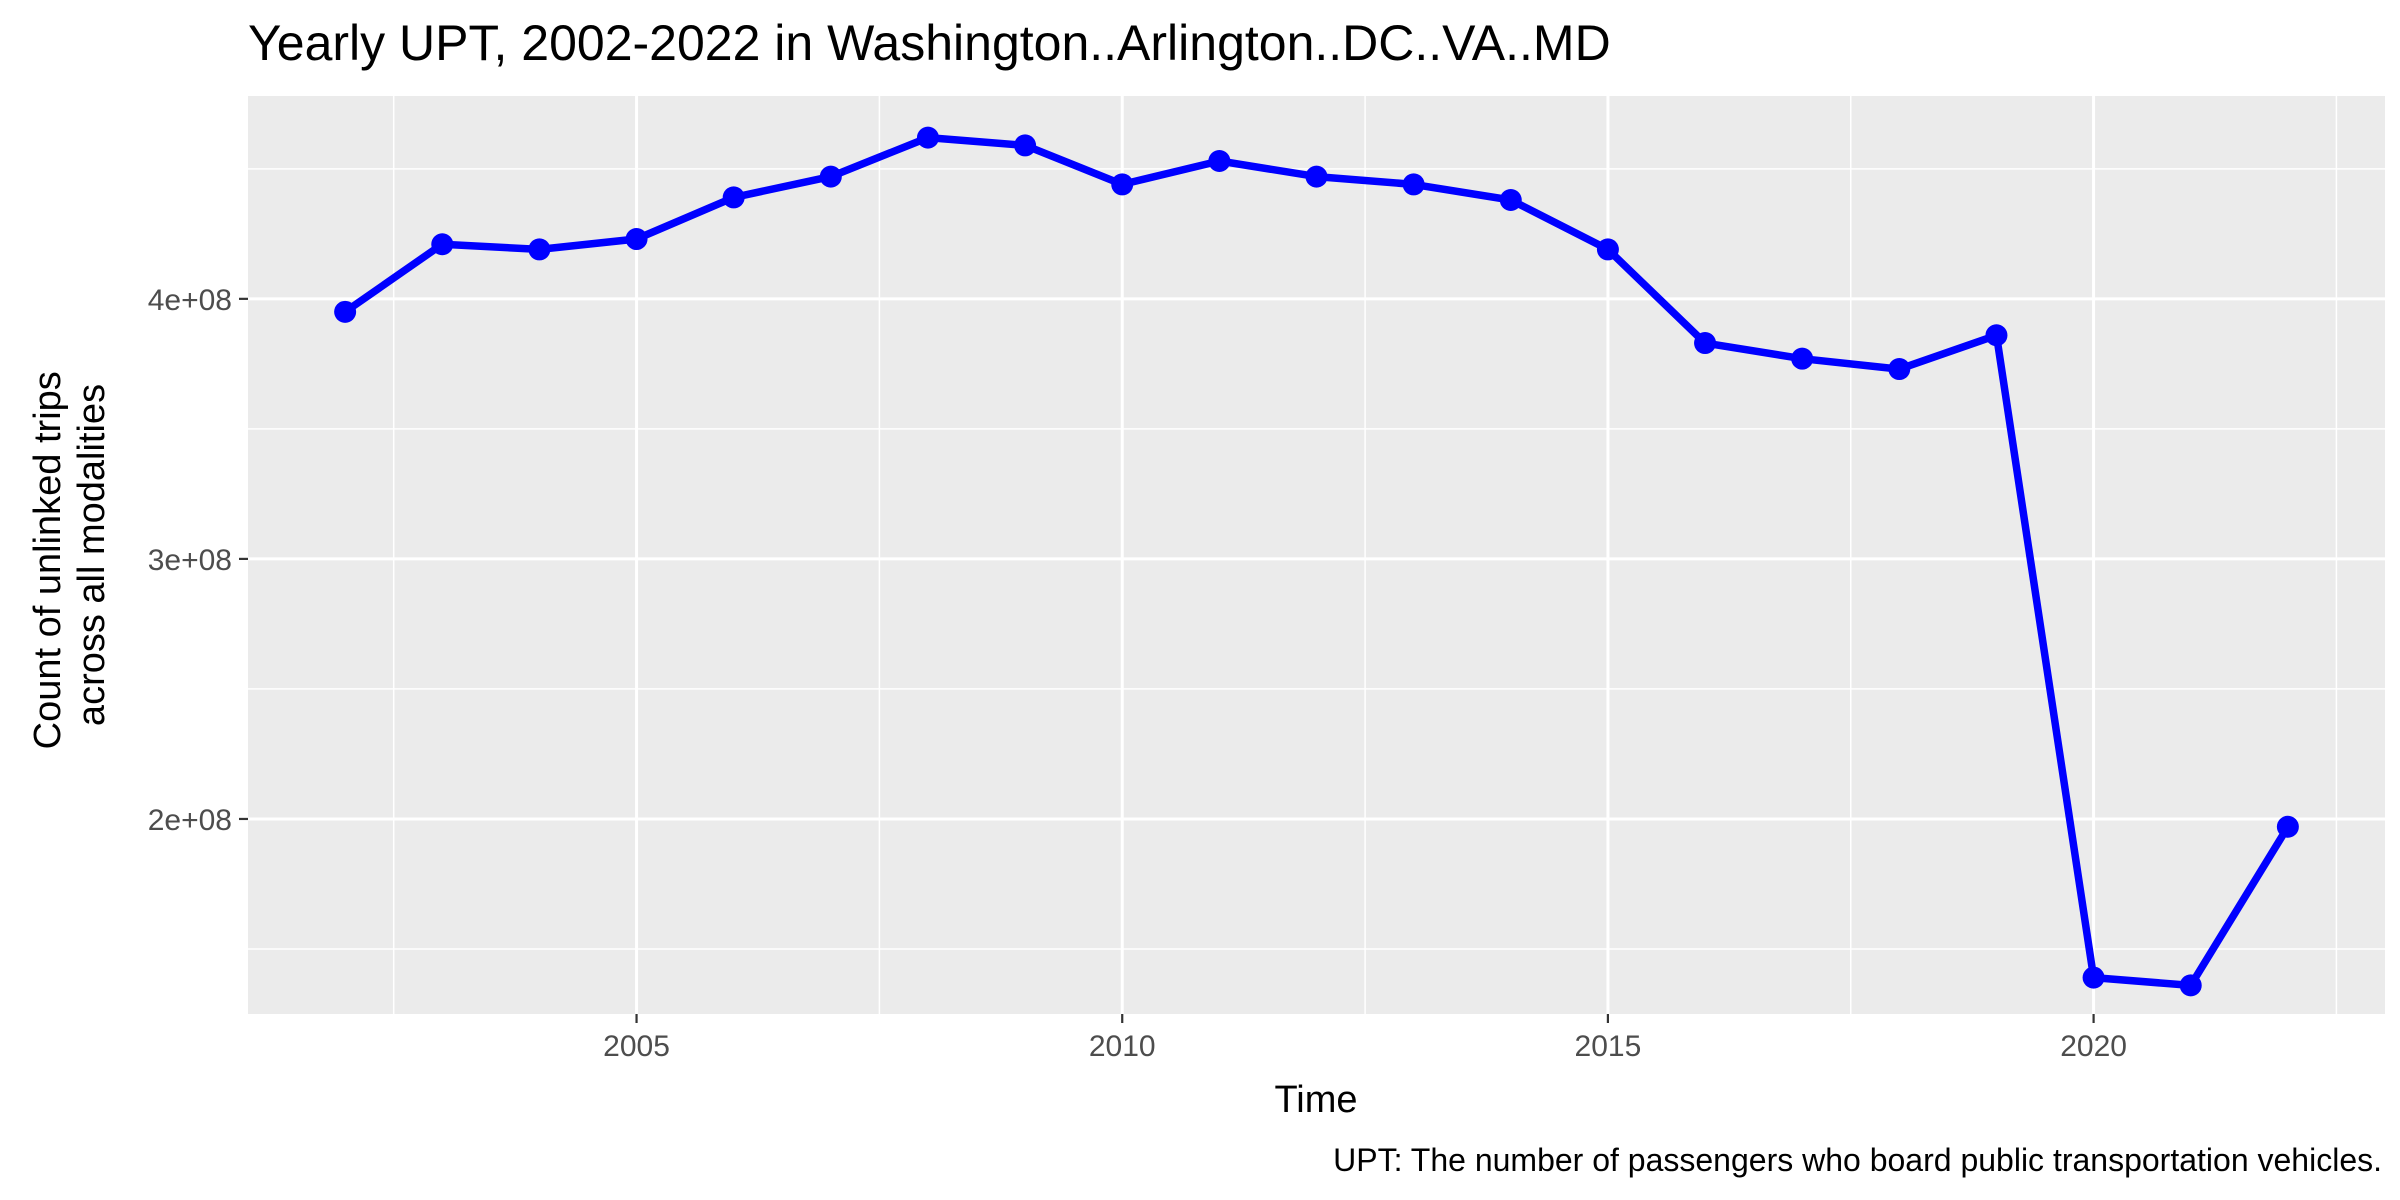 The width and height of the screenshot is (2400, 1200). Describe the element at coordinates (1315, 1100) in the screenshot. I see `x-axis-title: Time` at that location.